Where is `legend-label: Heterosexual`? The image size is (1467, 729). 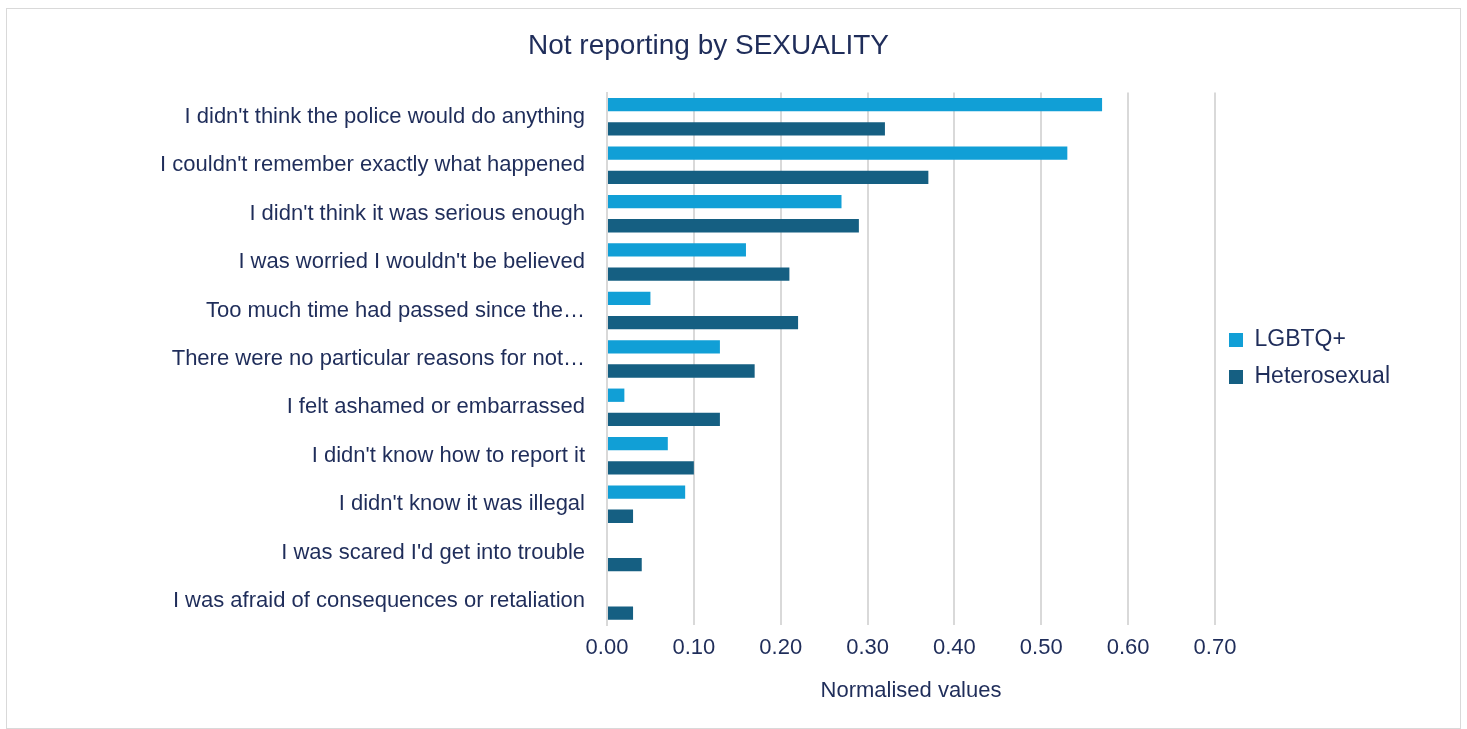
legend-label: Heterosexual is located at coordinates (1322, 375).